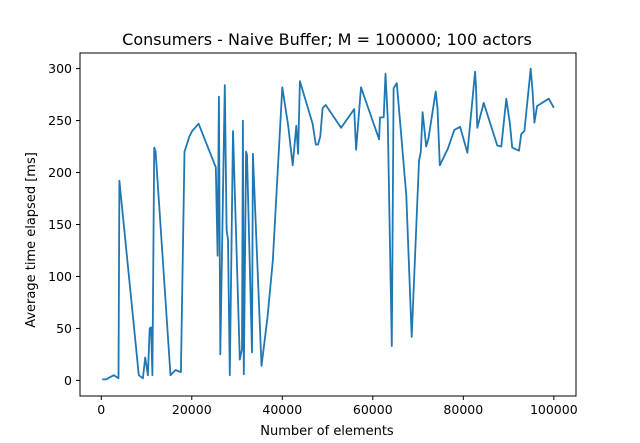  I want to click on y-tick-label: 250, so click(60, 120).